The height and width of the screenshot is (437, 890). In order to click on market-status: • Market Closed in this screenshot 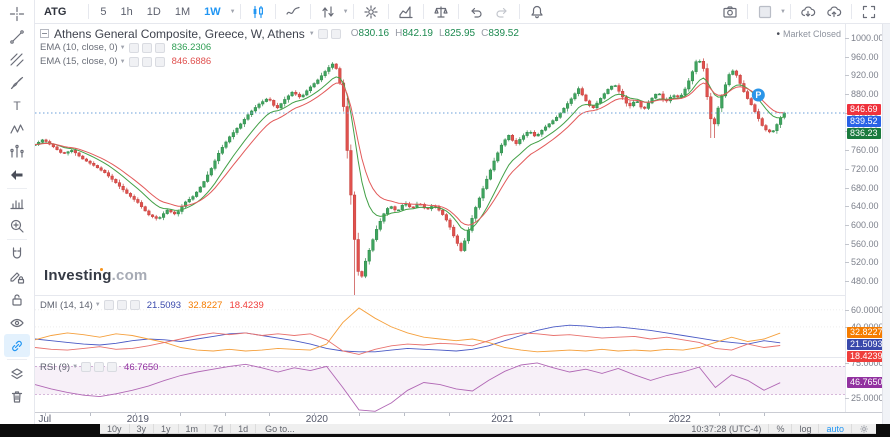, I will do `click(808, 34)`.